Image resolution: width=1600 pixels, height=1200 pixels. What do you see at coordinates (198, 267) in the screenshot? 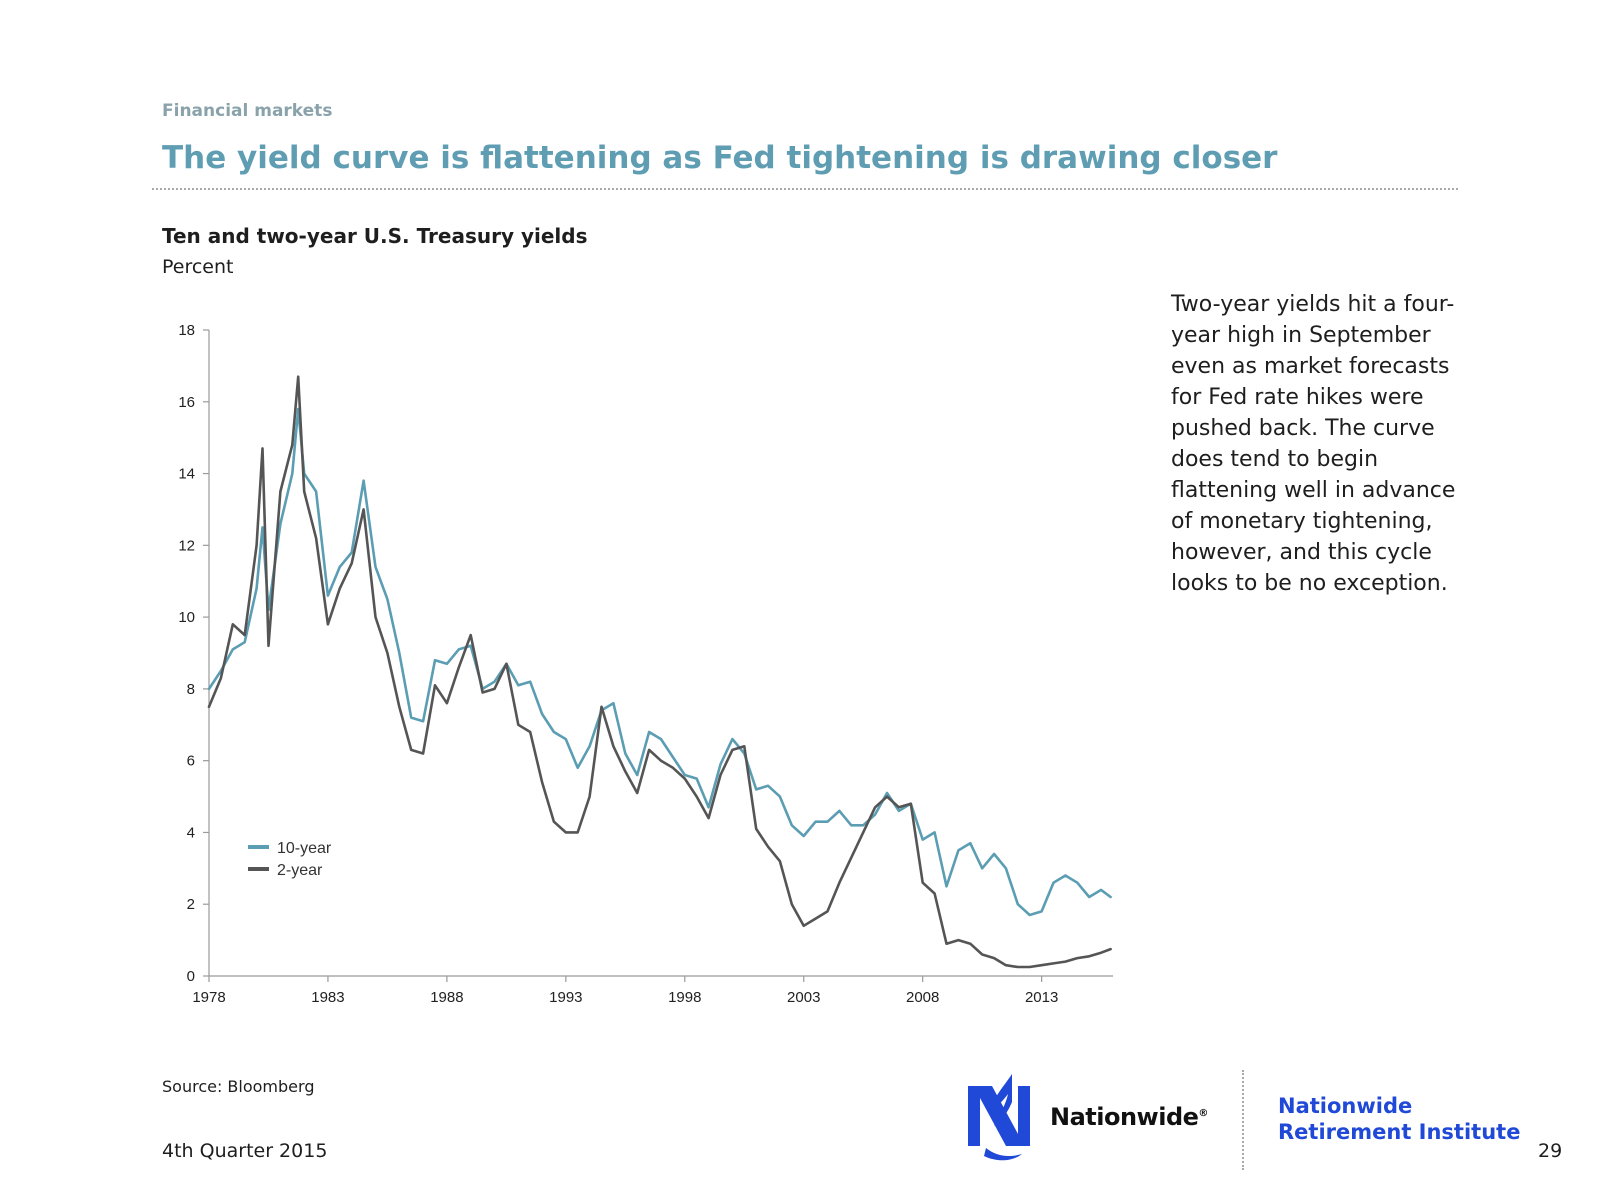
I see `chart-unit-label: Percent` at bounding box center [198, 267].